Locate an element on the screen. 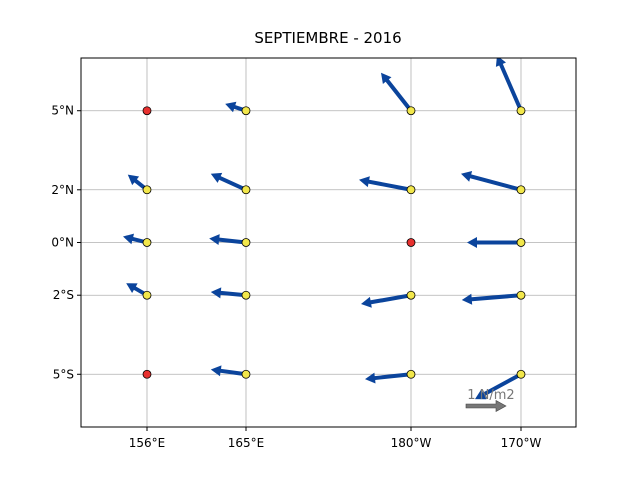 This screenshot has width=640, height=484. y-tick-label: 0°N is located at coordinates (62, 243).